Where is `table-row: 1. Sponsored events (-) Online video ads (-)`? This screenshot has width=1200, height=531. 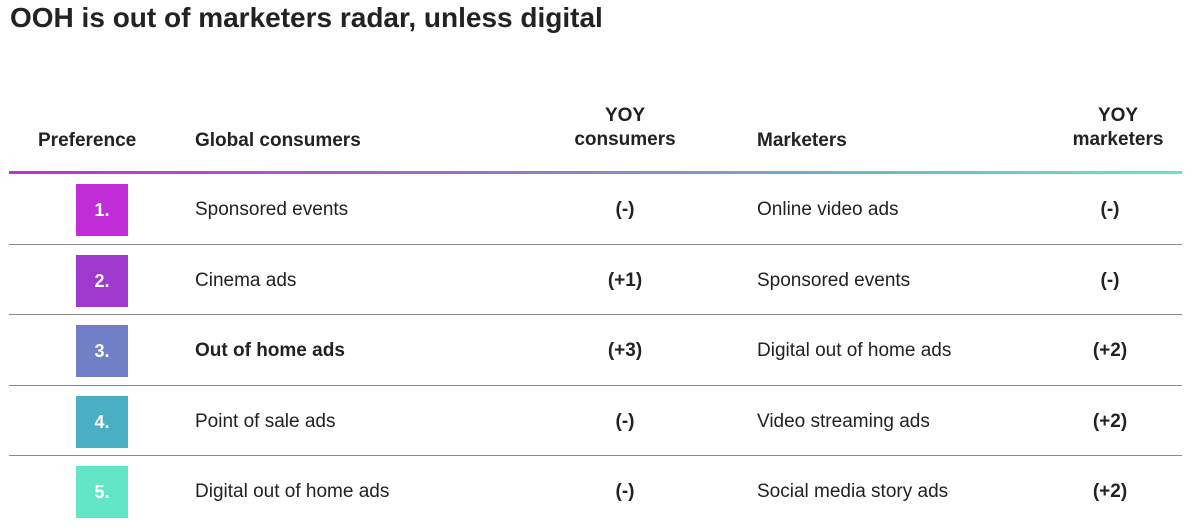
table-row: 1. Sponsored events (-) Online video ads (-) is located at coordinates (600, 209).